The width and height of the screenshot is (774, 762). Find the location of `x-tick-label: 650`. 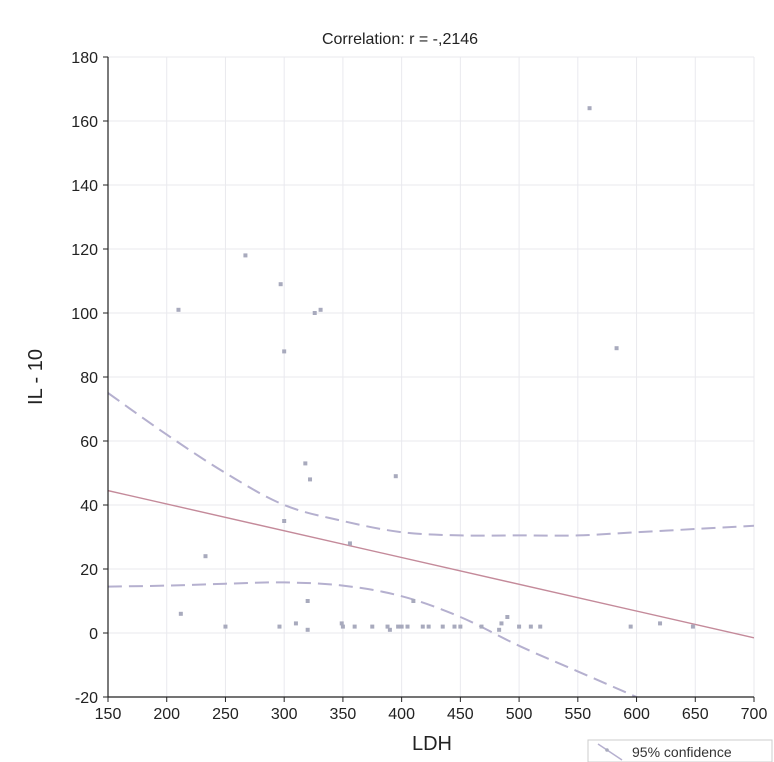

x-tick-label: 650 is located at coordinates (695, 714).